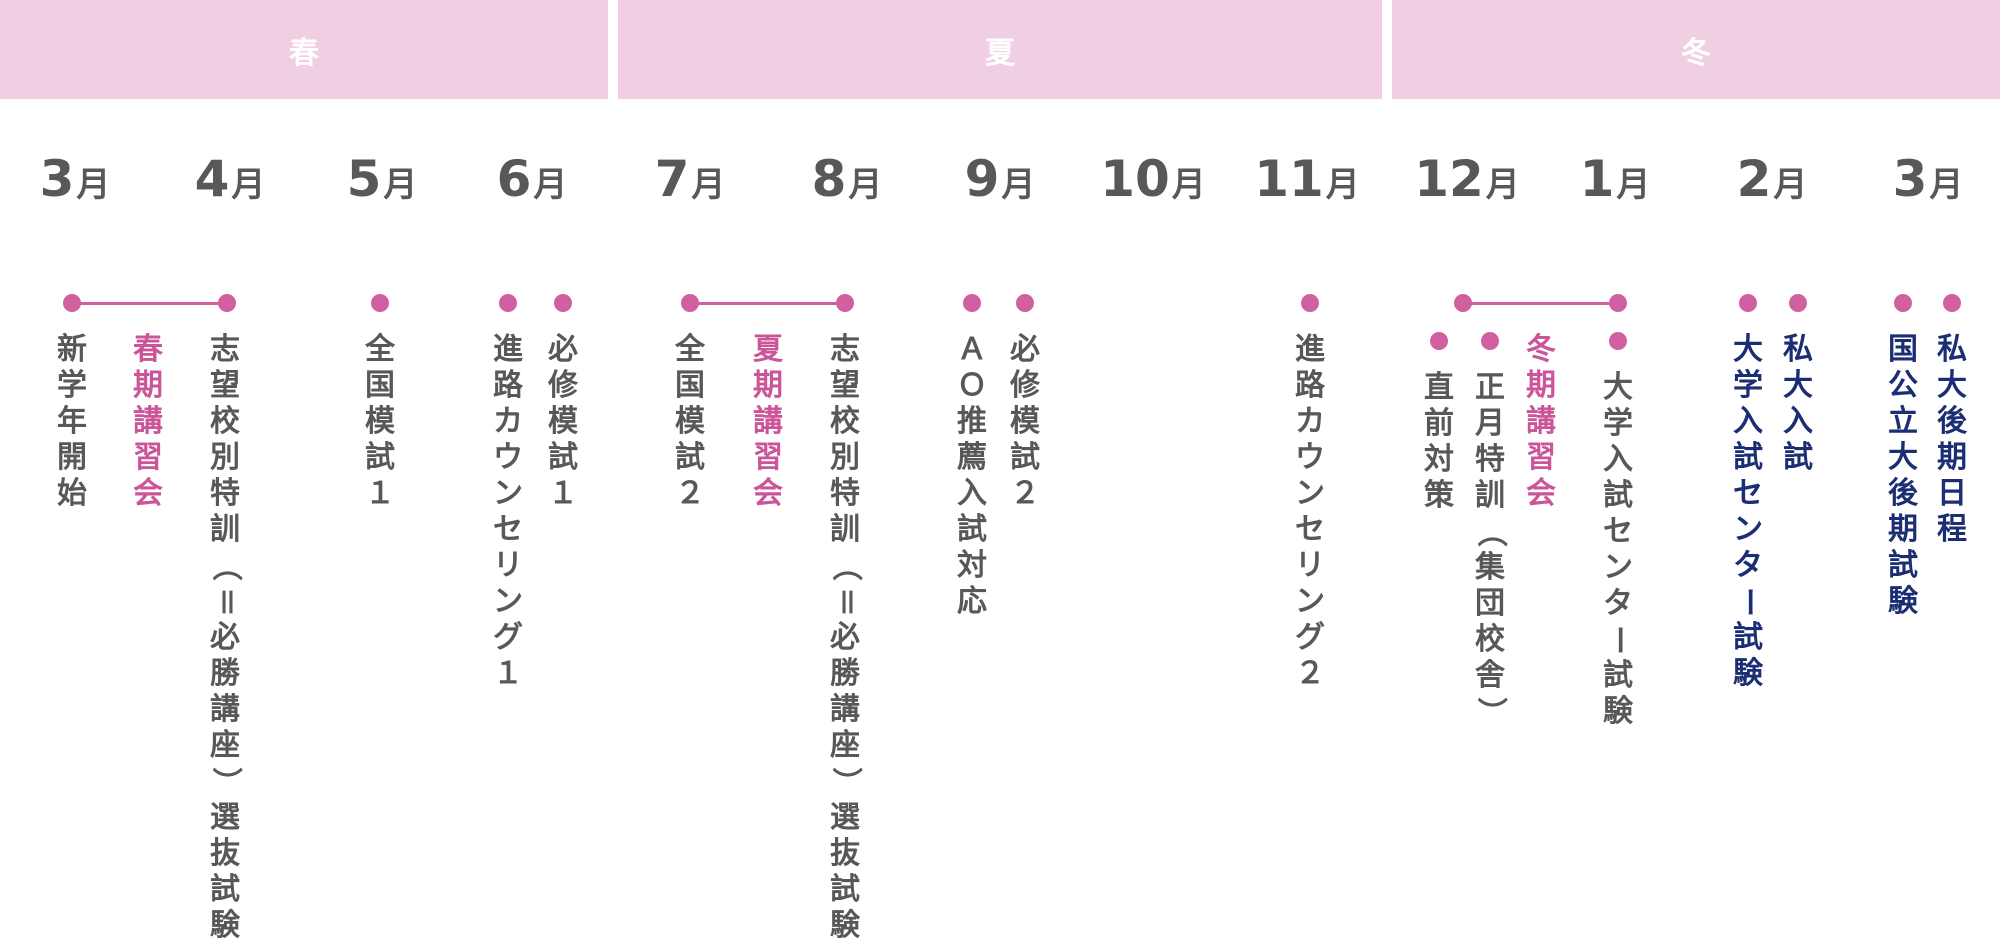 This screenshot has height=944, width=2000. I want to click on event-winter-course: 冬期講習会, so click(1541, 421).